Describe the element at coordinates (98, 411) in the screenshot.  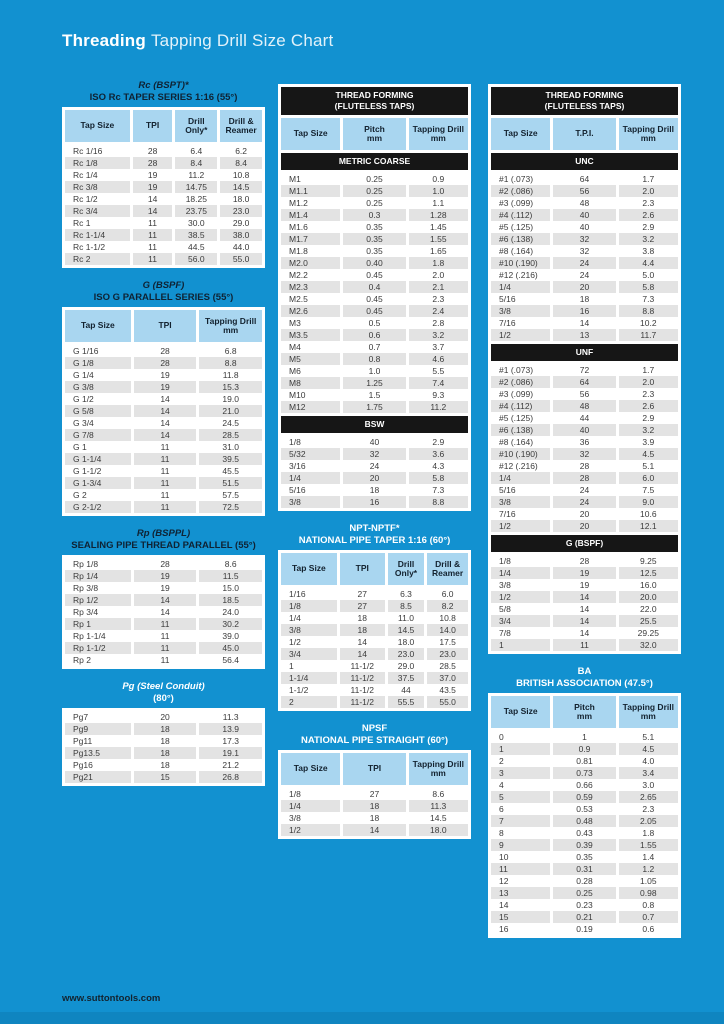
I see `table-cell: G 5/8` at that location.